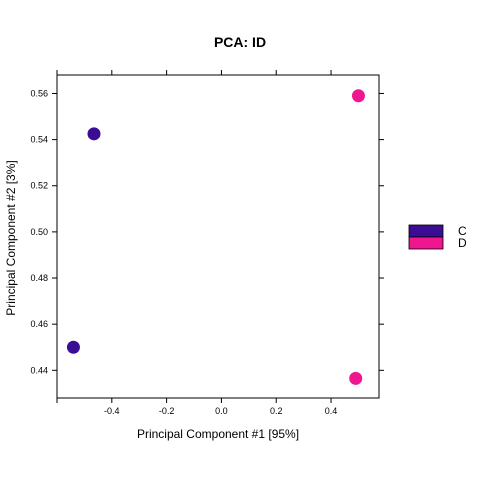 This screenshot has width=480, height=480. What do you see at coordinates (39, 370) in the screenshot?
I see `y-tick-label: 0.44` at bounding box center [39, 370].